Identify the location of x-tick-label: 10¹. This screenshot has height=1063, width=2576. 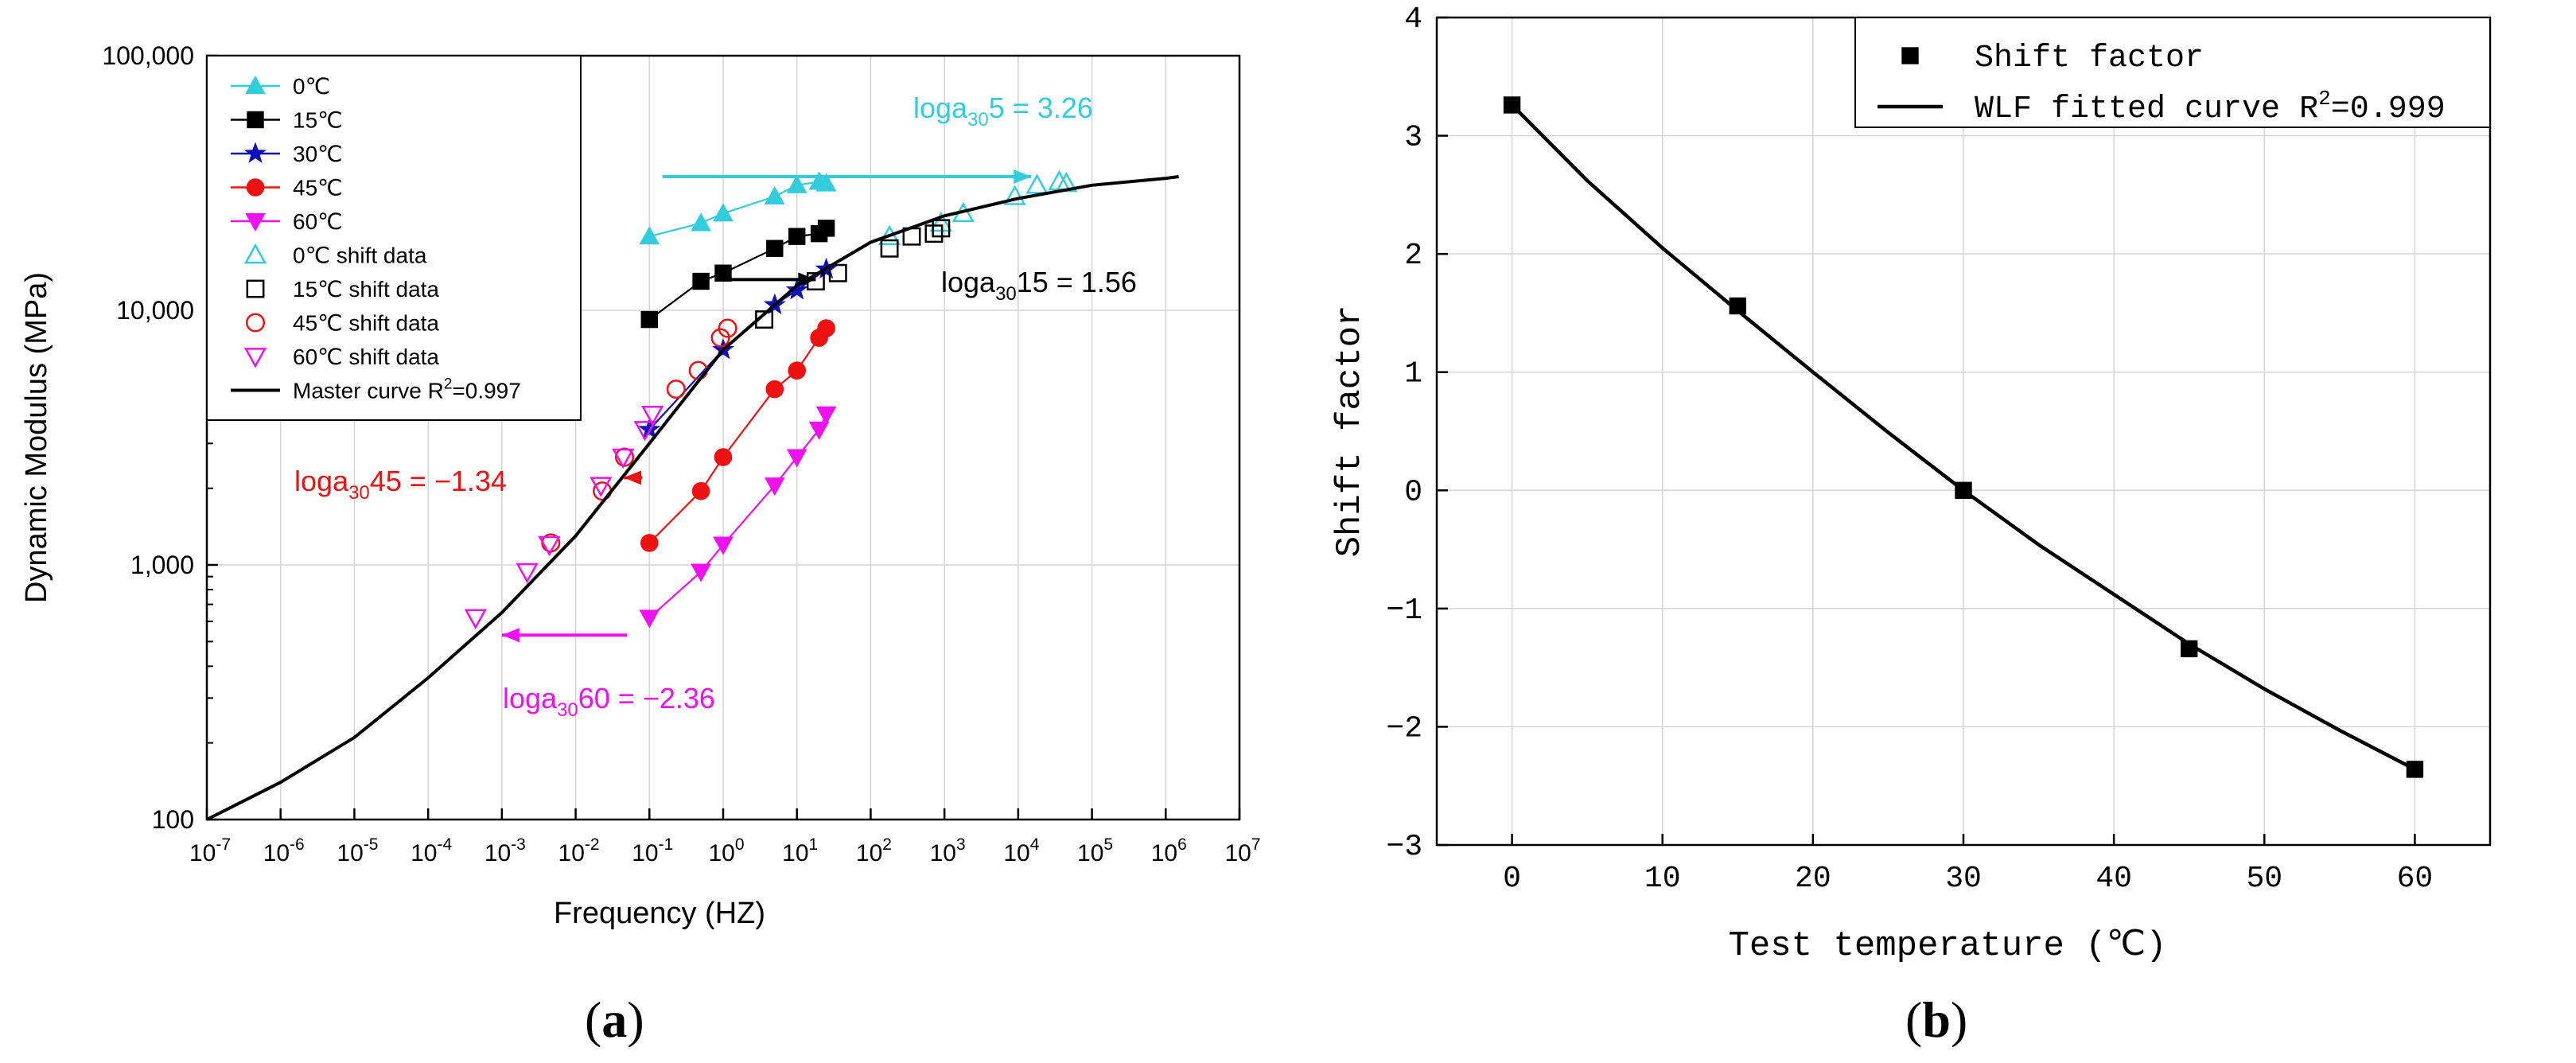
(800, 850).